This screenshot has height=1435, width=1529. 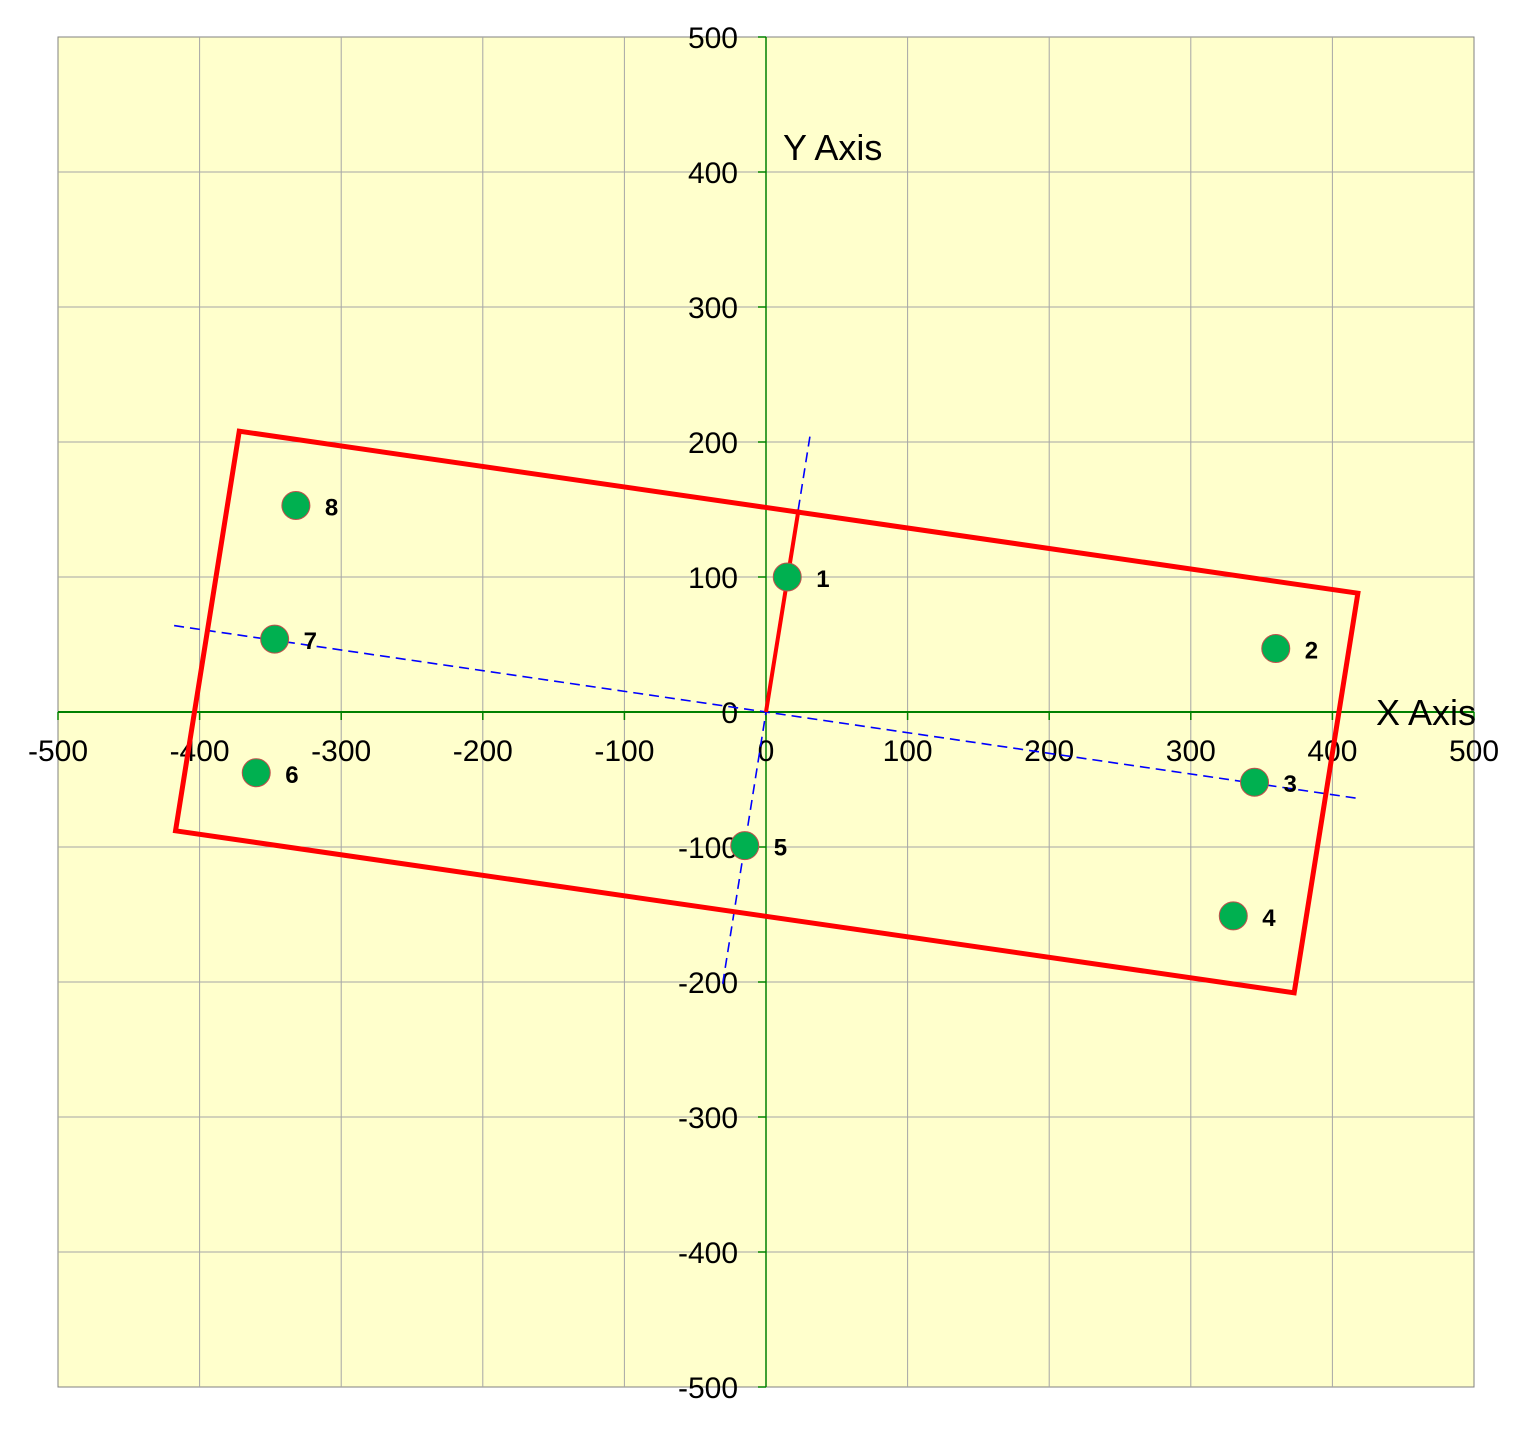 I want to click on x-tick-label: 0, so click(x=766, y=751).